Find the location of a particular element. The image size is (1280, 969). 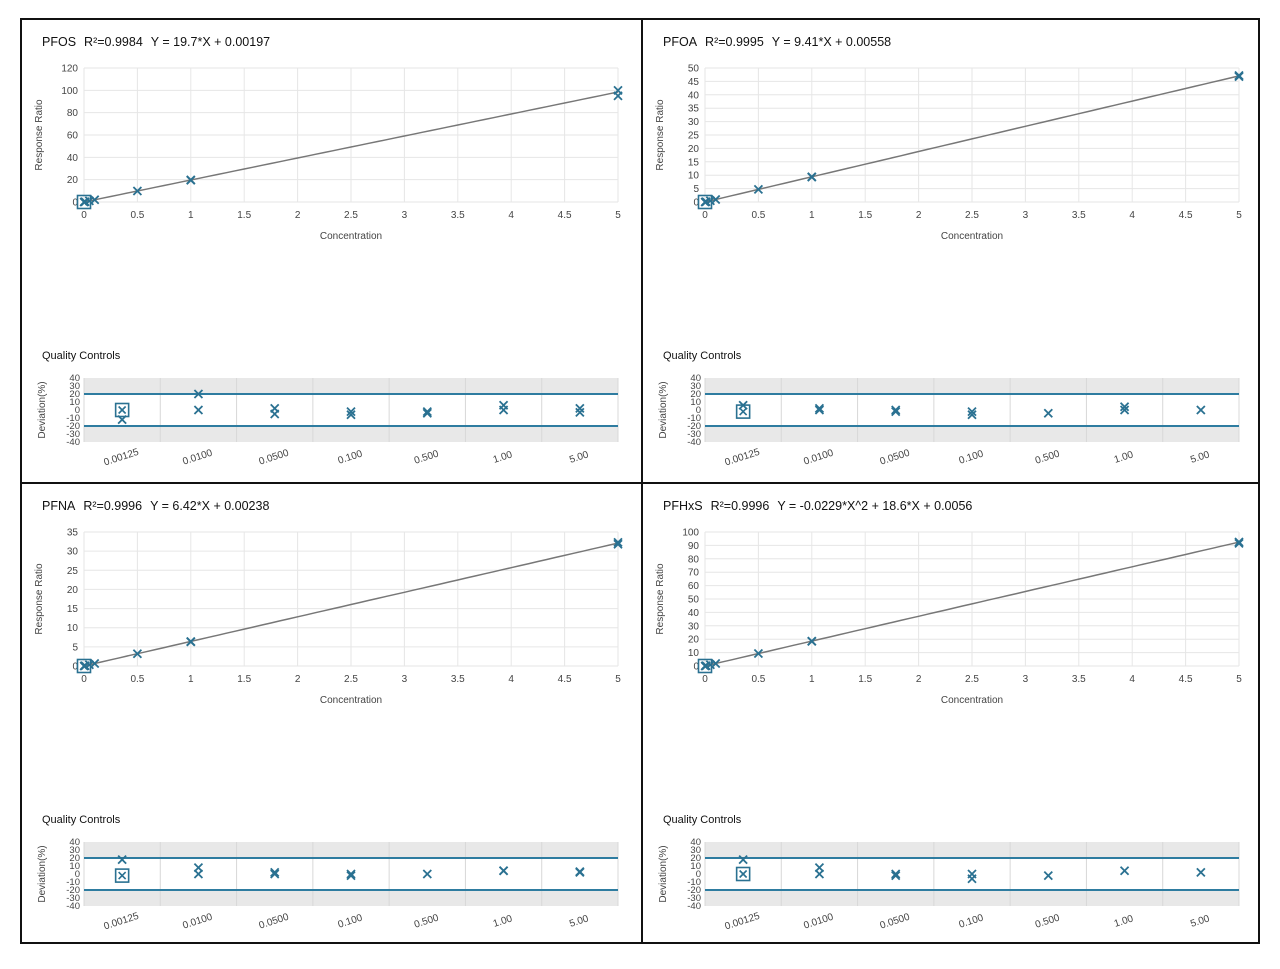

analyte-name: PFOA is located at coordinates (680, 42).